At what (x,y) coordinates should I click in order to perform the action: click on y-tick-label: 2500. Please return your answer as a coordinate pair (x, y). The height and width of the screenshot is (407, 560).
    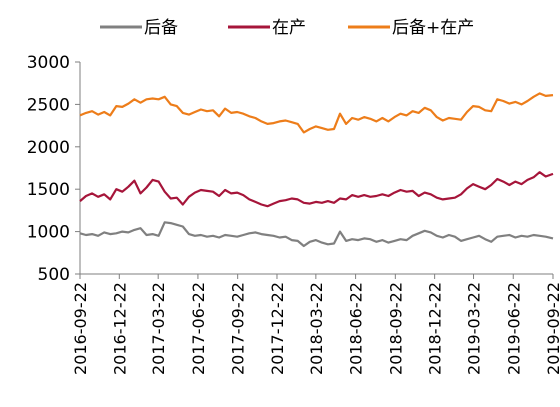
    Looking at the image, I should click on (48, 105).